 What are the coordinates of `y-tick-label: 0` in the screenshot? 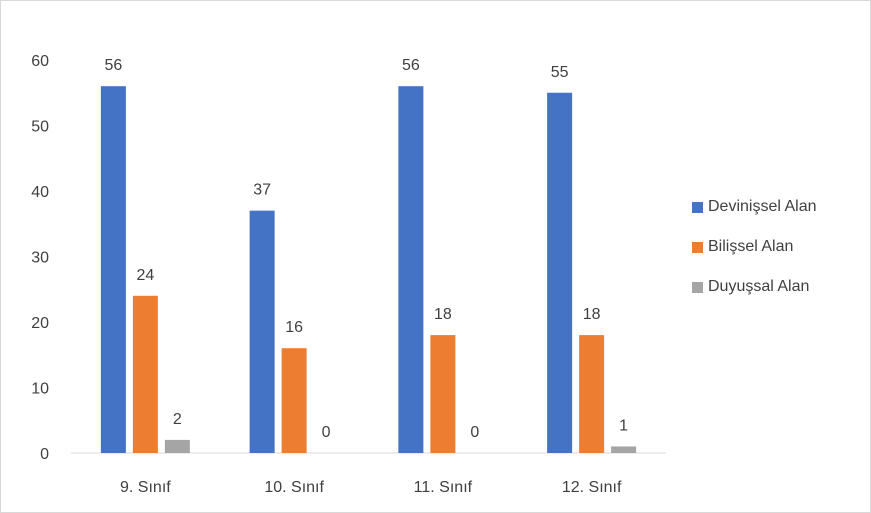 It's located at (44, 454).